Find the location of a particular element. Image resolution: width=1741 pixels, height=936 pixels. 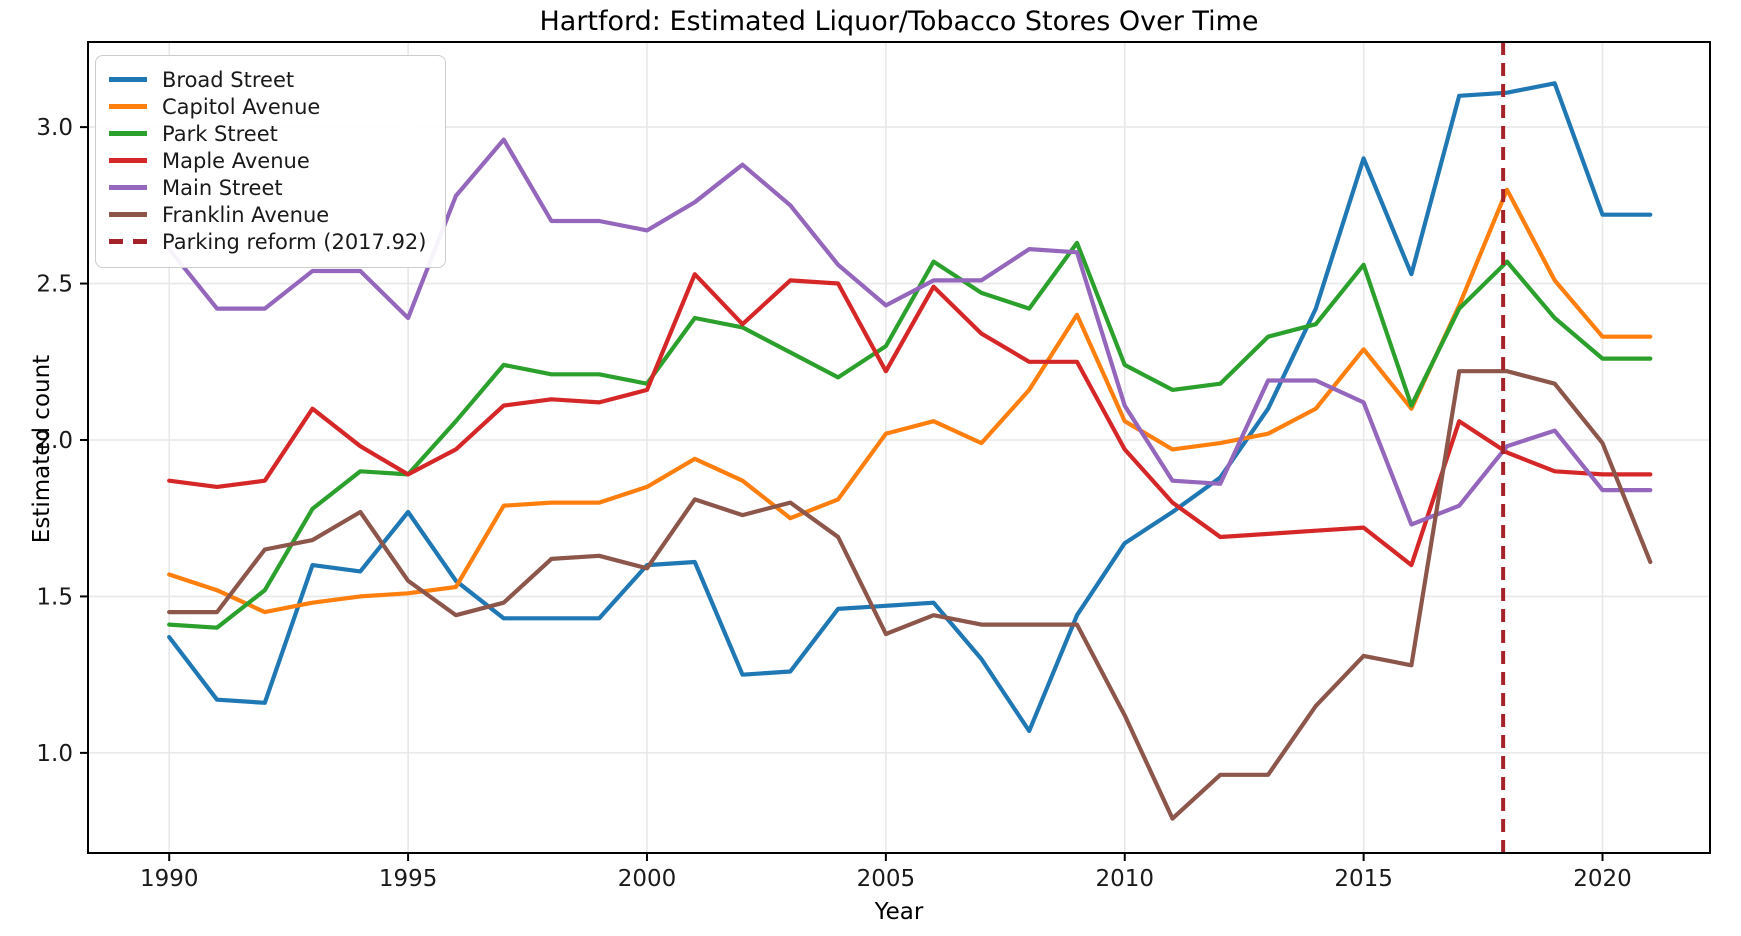

legend-item-park-street: Park Street is located at coordinates (268, 133).